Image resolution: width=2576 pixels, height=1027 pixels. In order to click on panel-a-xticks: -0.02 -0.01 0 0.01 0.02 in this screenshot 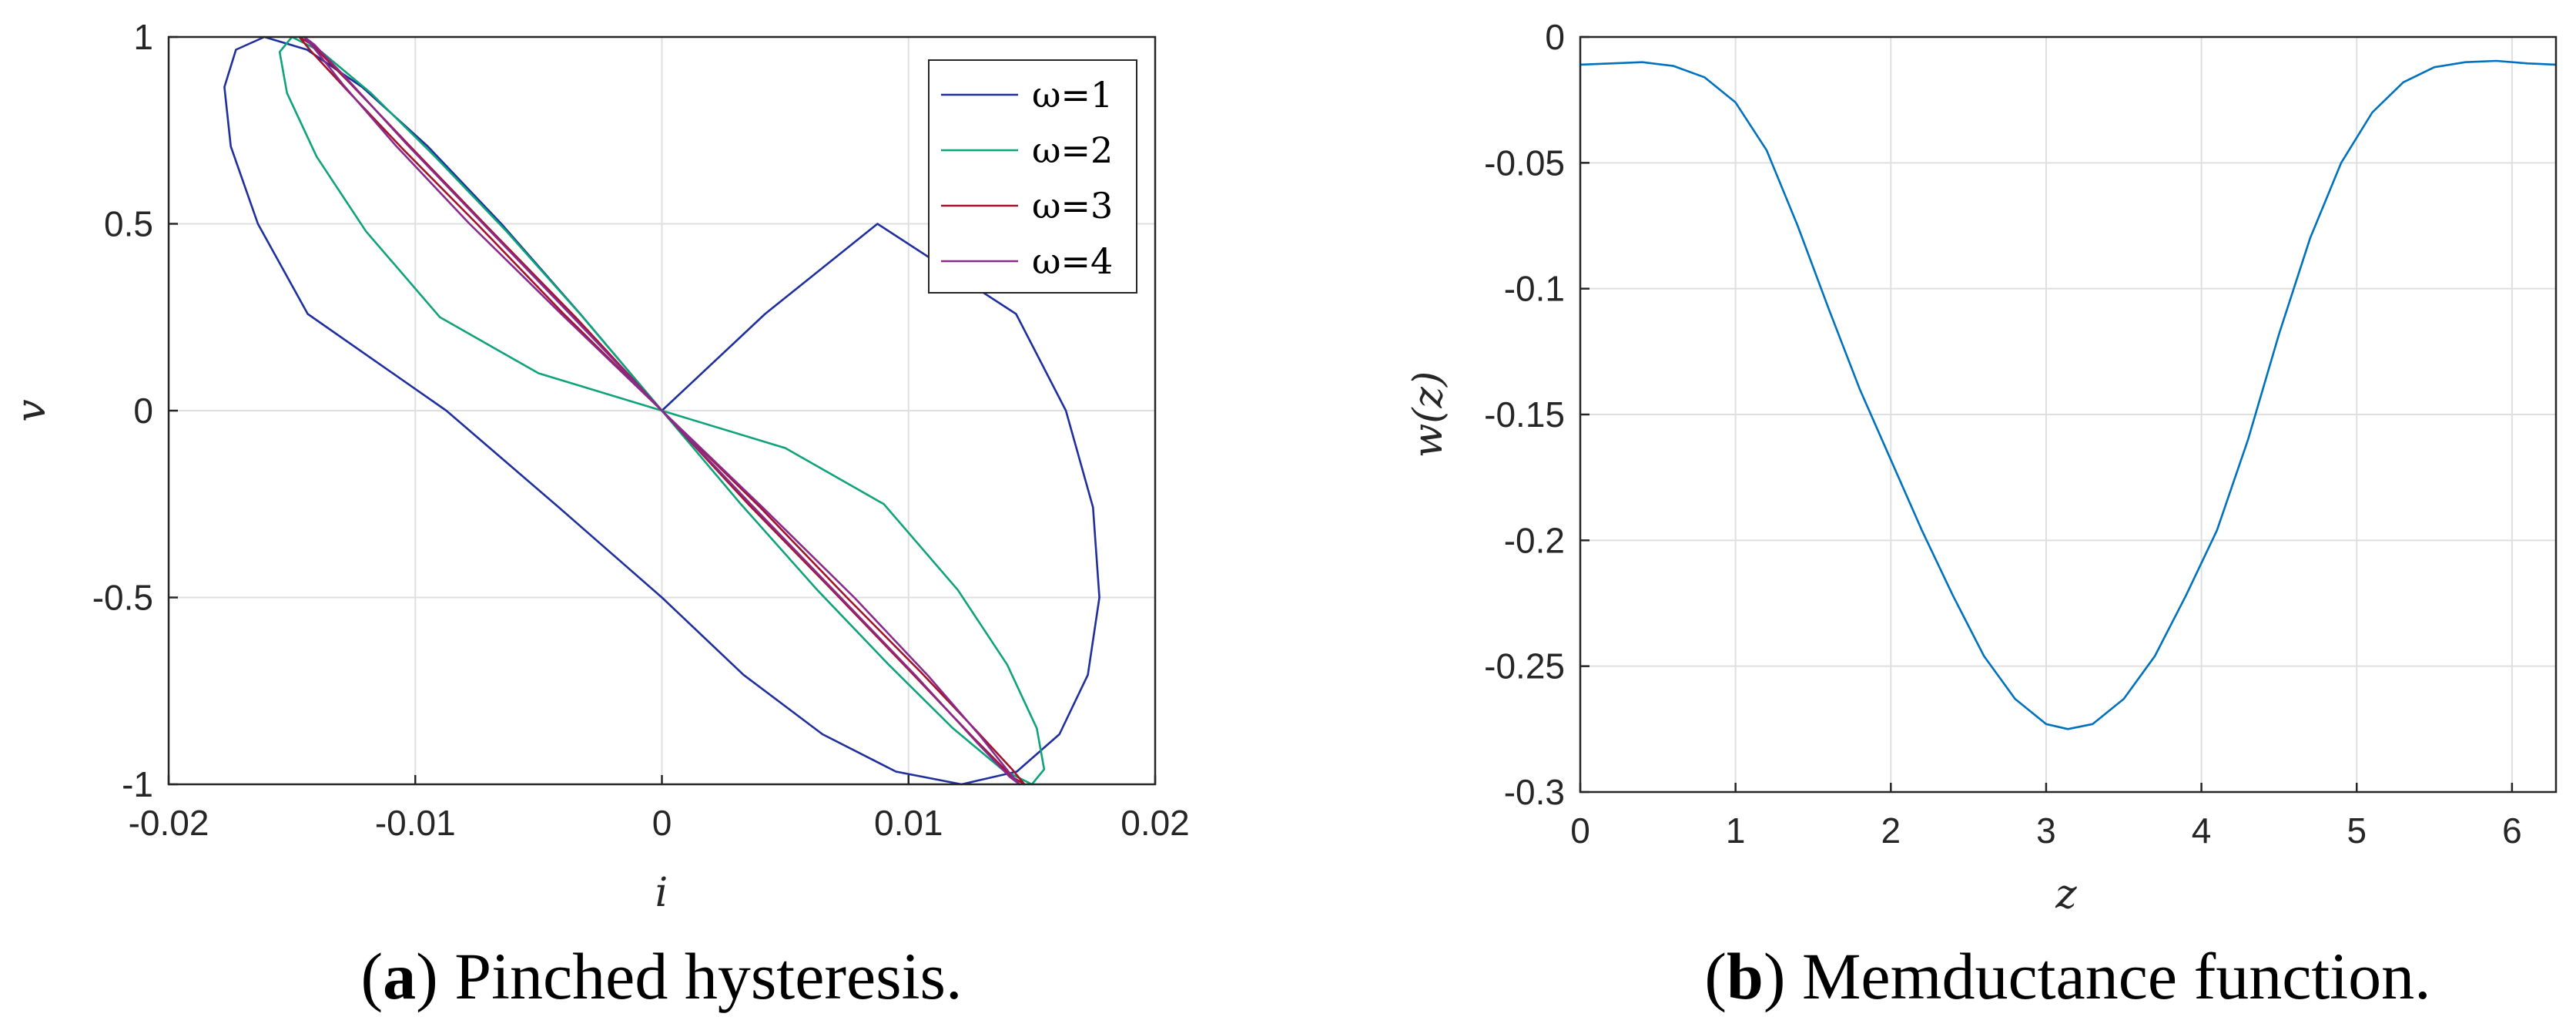, I will do `click(659, 809)`.